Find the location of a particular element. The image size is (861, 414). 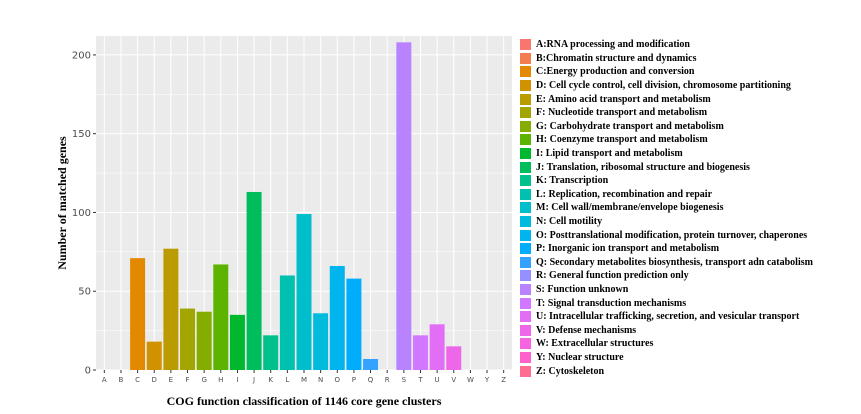

bar-U is located at coordinates (437, 347).